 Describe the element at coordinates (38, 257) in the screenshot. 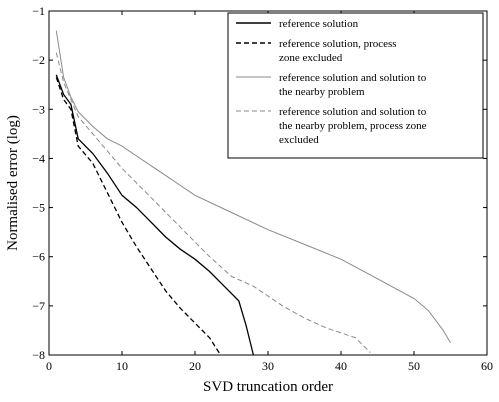

I see `y-tick-label: −6` at that location.